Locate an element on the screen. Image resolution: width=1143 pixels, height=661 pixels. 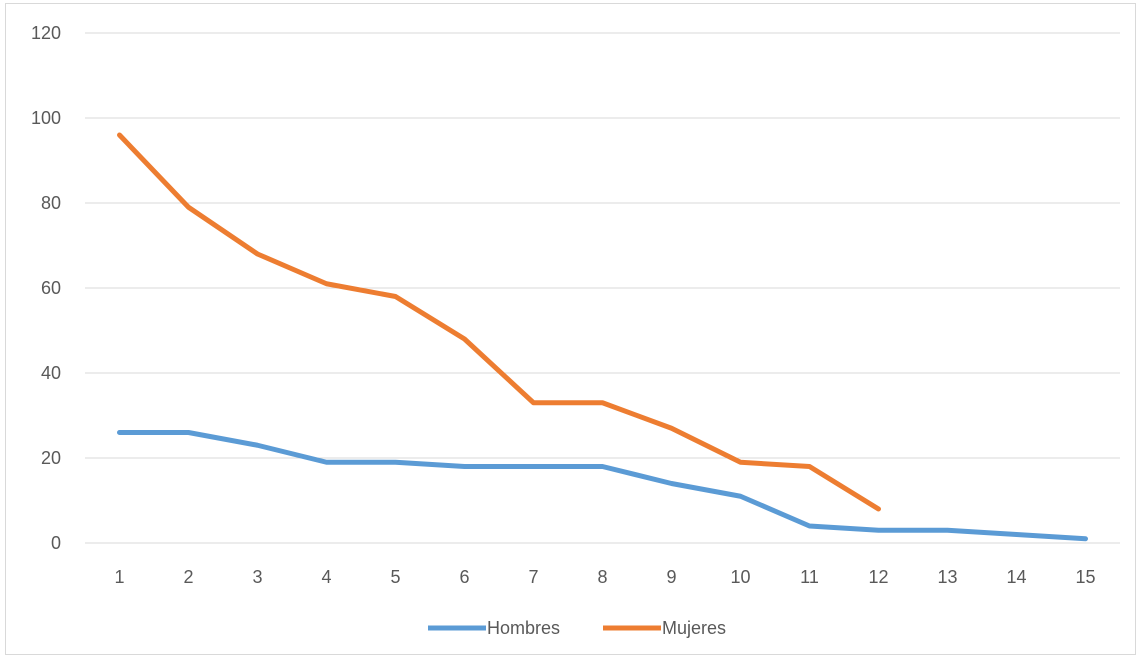
x-tick-label-9: 9 is located at coordinates (671, 577).